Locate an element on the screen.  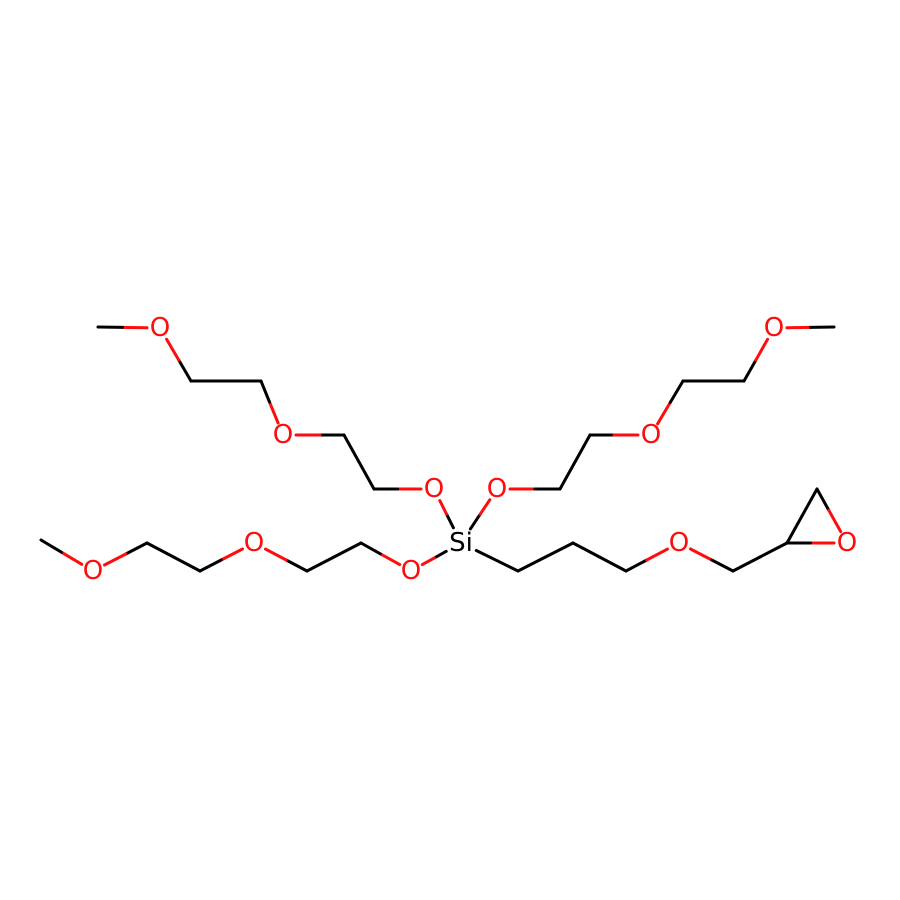
atom-label-o9: O is located at coordinates (774, 328).